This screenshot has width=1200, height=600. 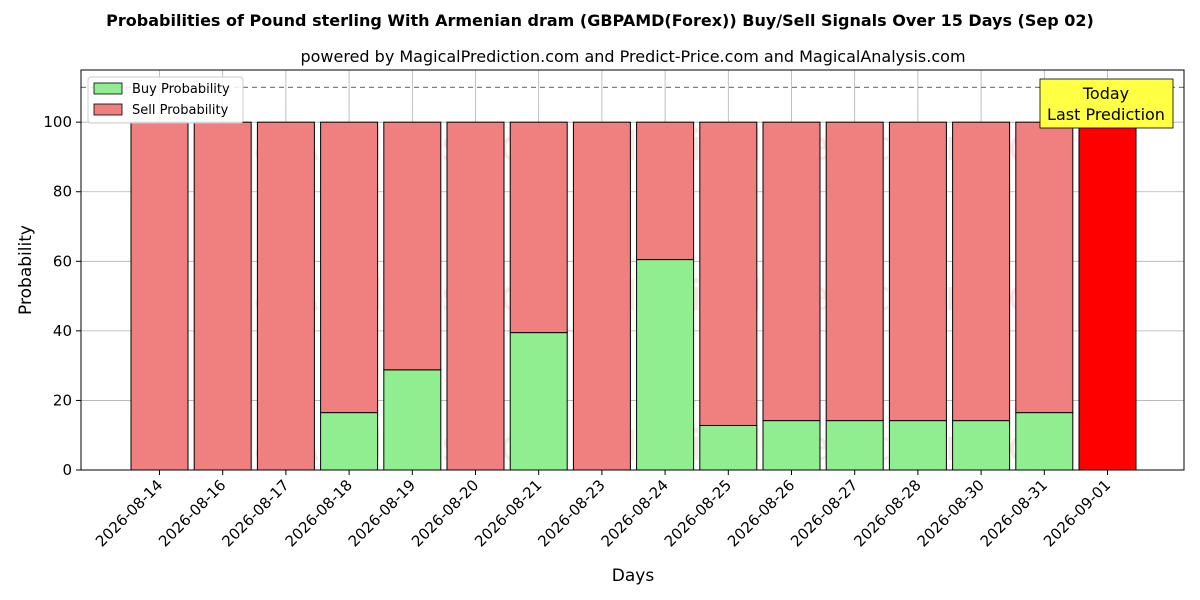 What do you see at coordinates (62, 400) in the screenshot?
I see `y-tick-label-20: 20` at bounding box center [62, 400].